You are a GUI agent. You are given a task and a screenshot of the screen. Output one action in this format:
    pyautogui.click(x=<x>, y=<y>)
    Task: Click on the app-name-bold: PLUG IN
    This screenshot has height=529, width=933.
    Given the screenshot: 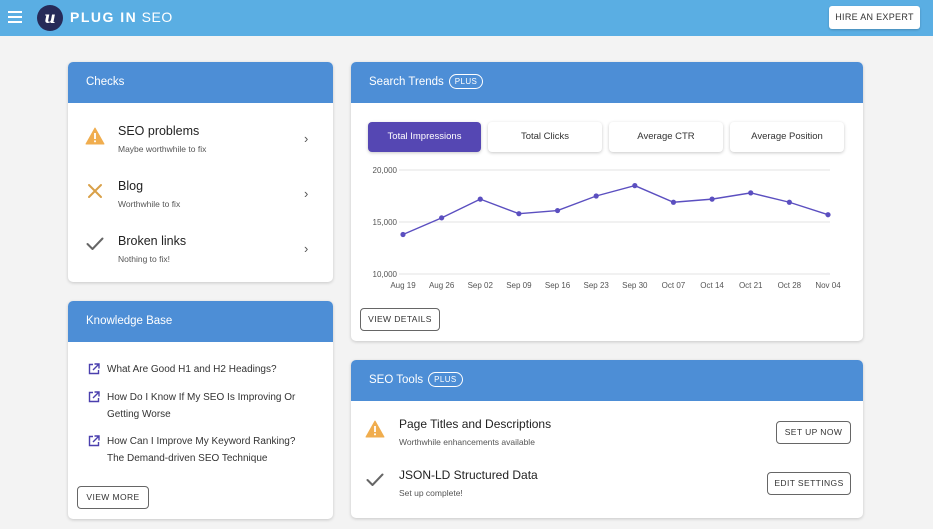 What is the action you would take?
    pyautogui.click(x=104, y=17)
    